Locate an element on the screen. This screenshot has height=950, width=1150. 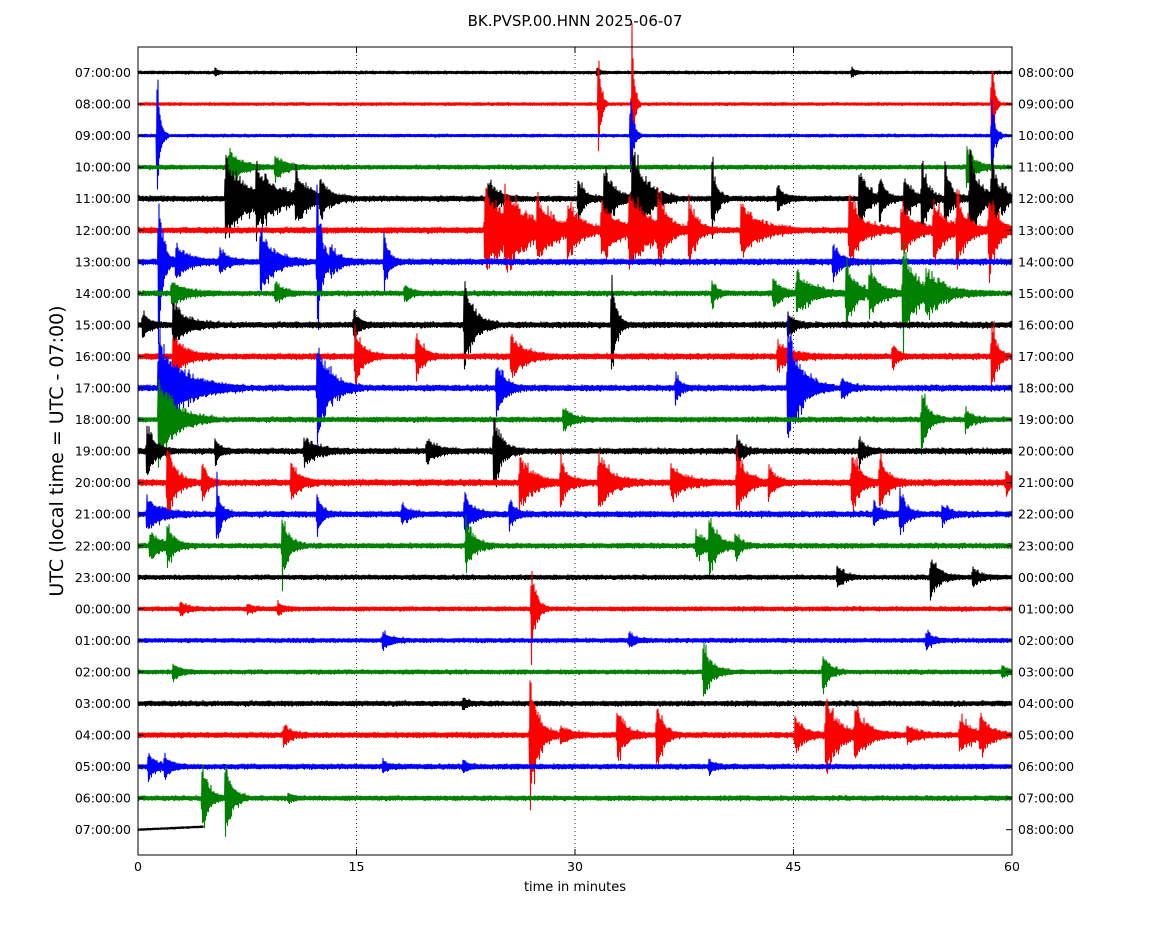
x-tick-label: 30 is located at coordinates (575, 866).